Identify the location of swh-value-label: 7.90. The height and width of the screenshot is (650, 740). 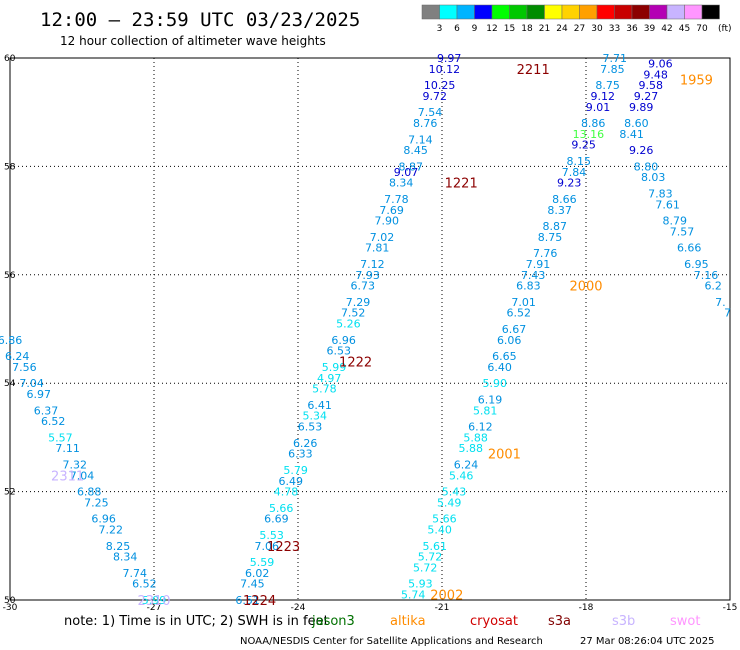
(387, 221).